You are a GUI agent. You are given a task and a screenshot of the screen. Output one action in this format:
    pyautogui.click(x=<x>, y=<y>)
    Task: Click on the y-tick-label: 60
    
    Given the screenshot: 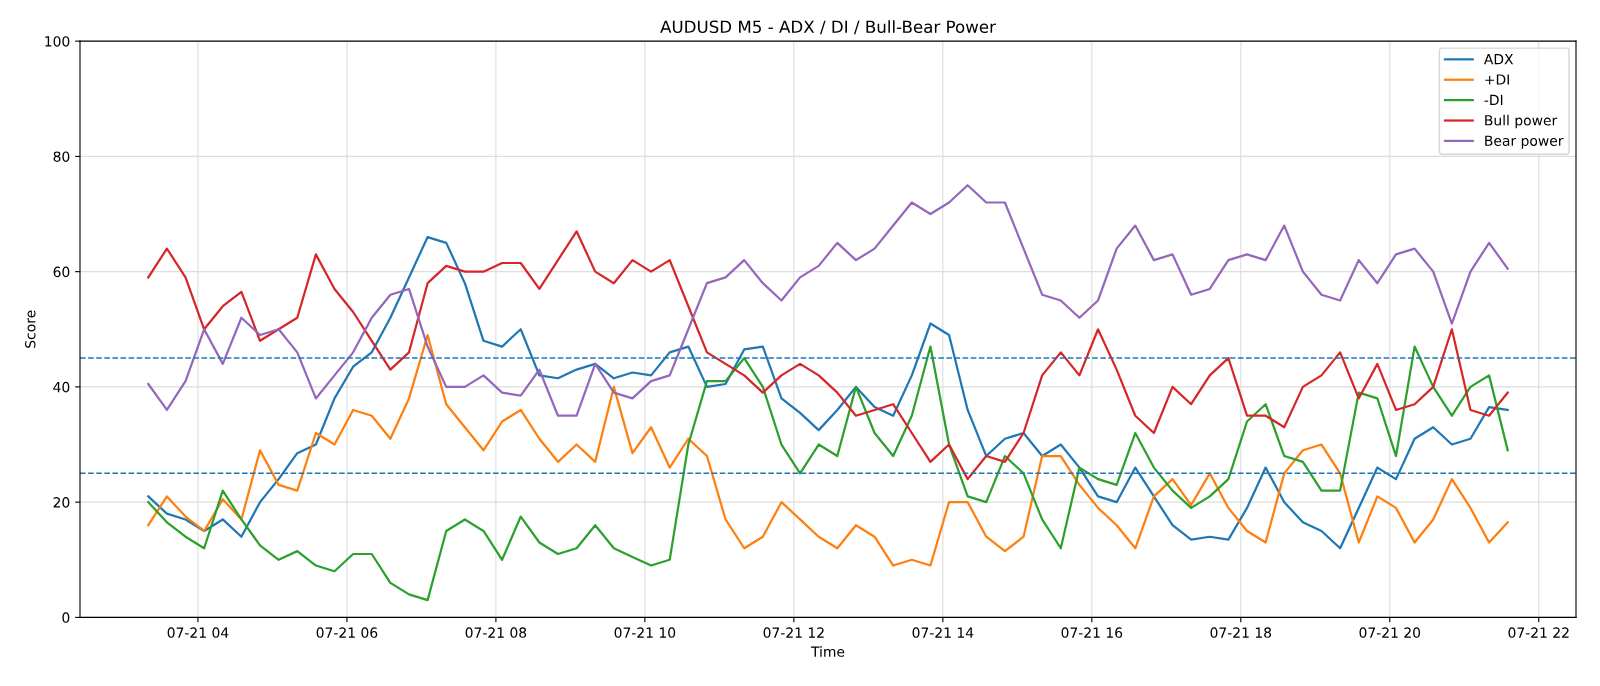 What is the action you would take?
    pyautogui.click(x=61, y=272)
    